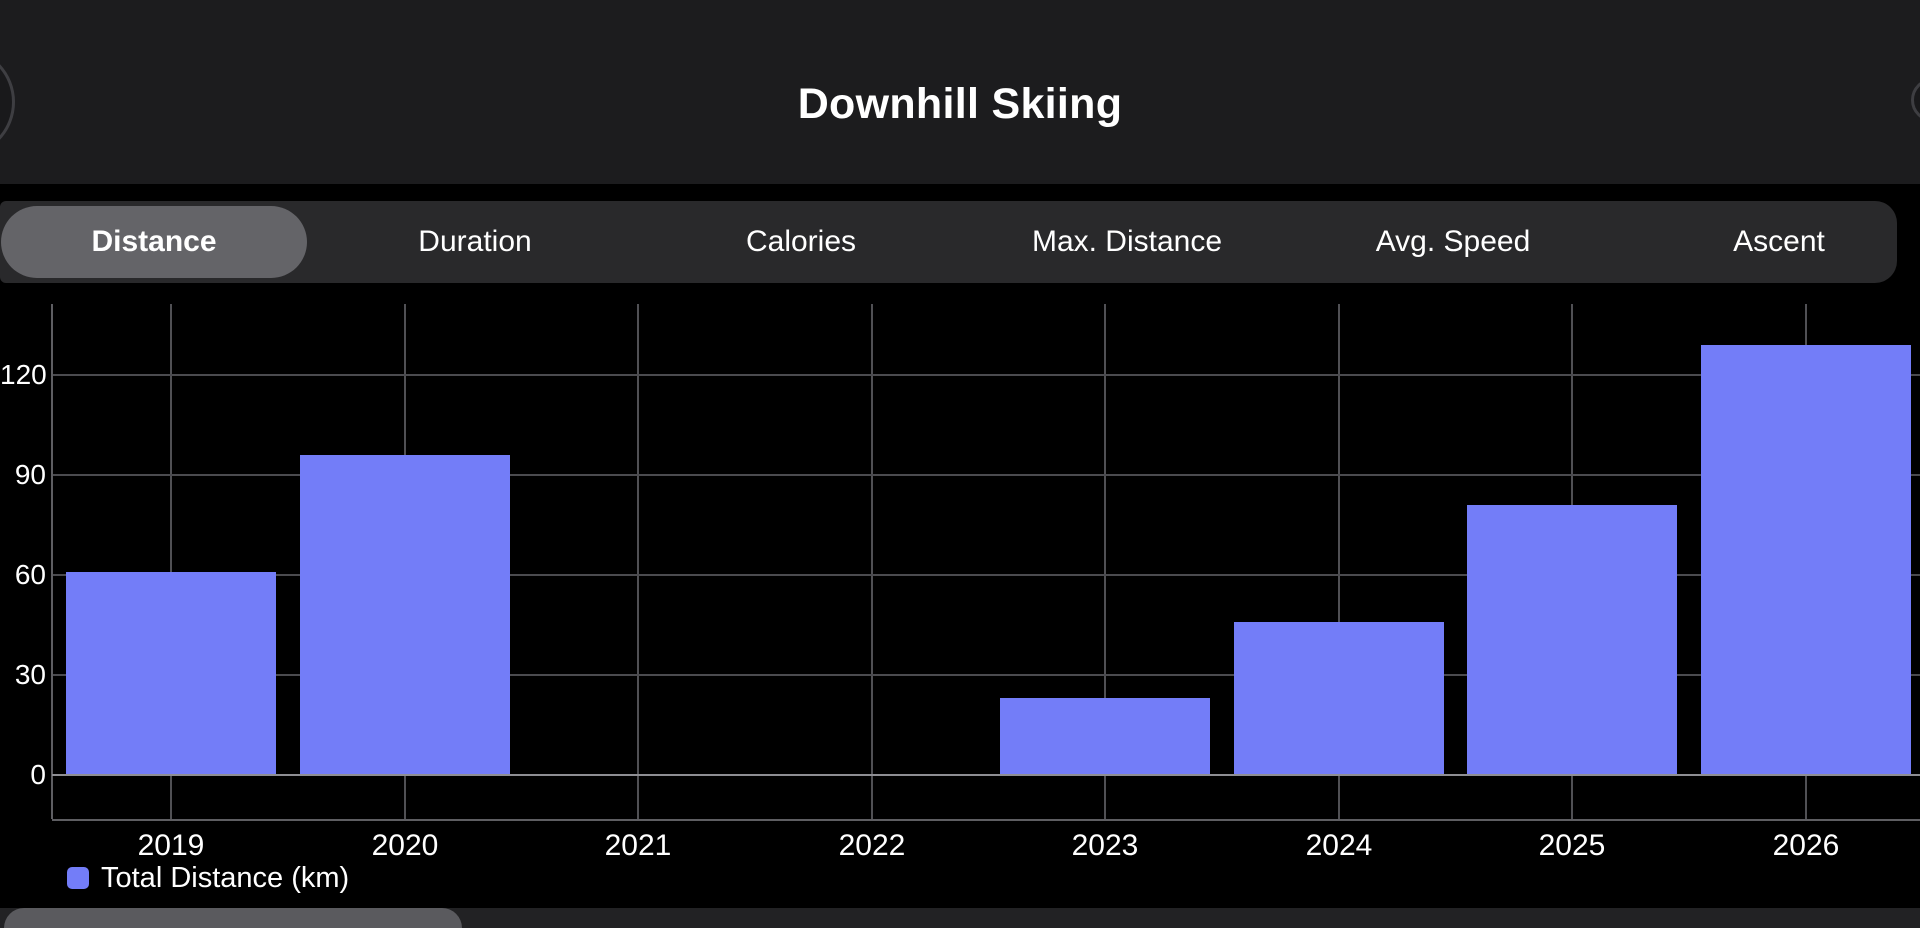 The height and width of the screenshot is (928, 1920). Describe the element at coordinates (1572, 640) in the screenshot. I see `bar-2025` at that location.